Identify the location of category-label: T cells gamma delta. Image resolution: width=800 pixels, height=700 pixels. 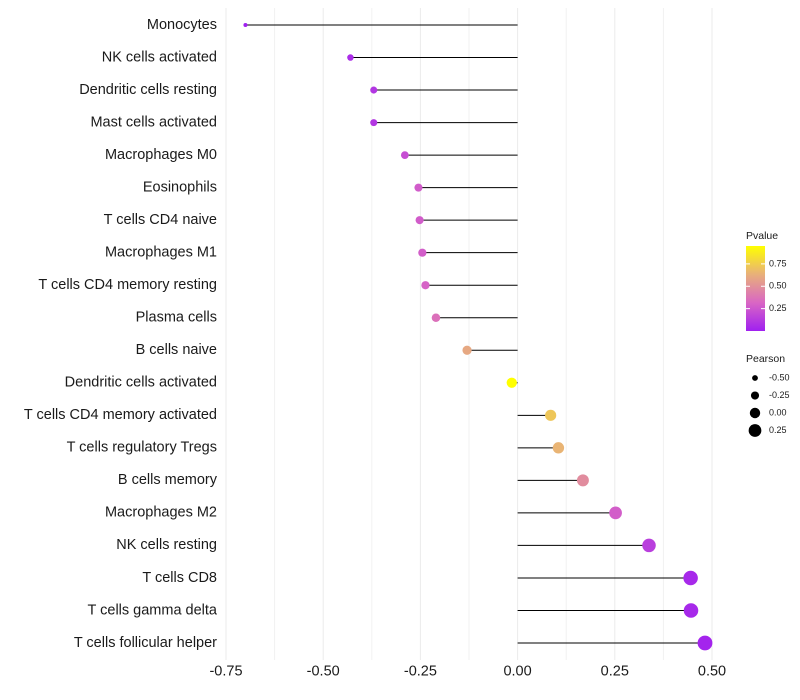
(153, 610).